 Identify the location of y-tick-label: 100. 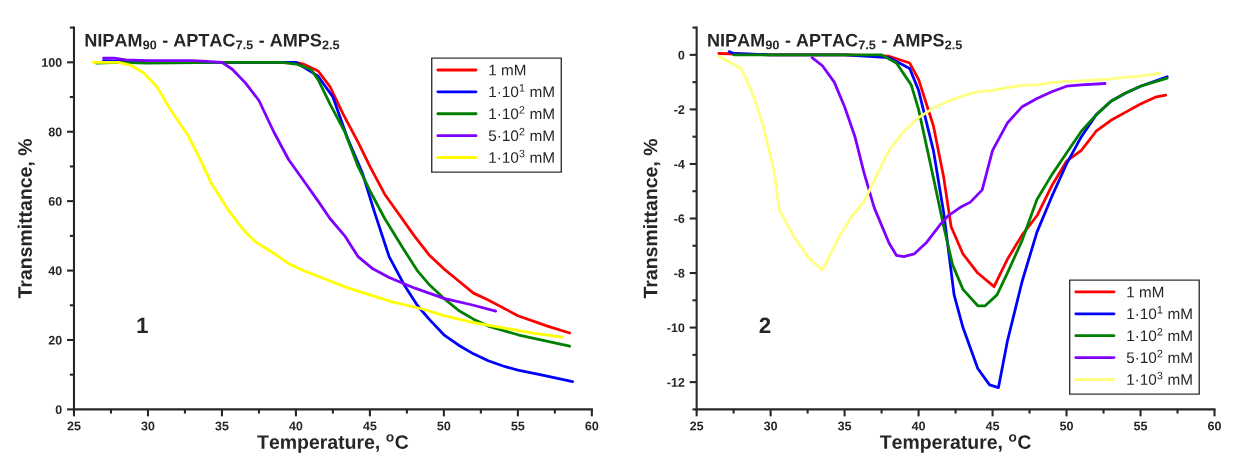
(52, 62).